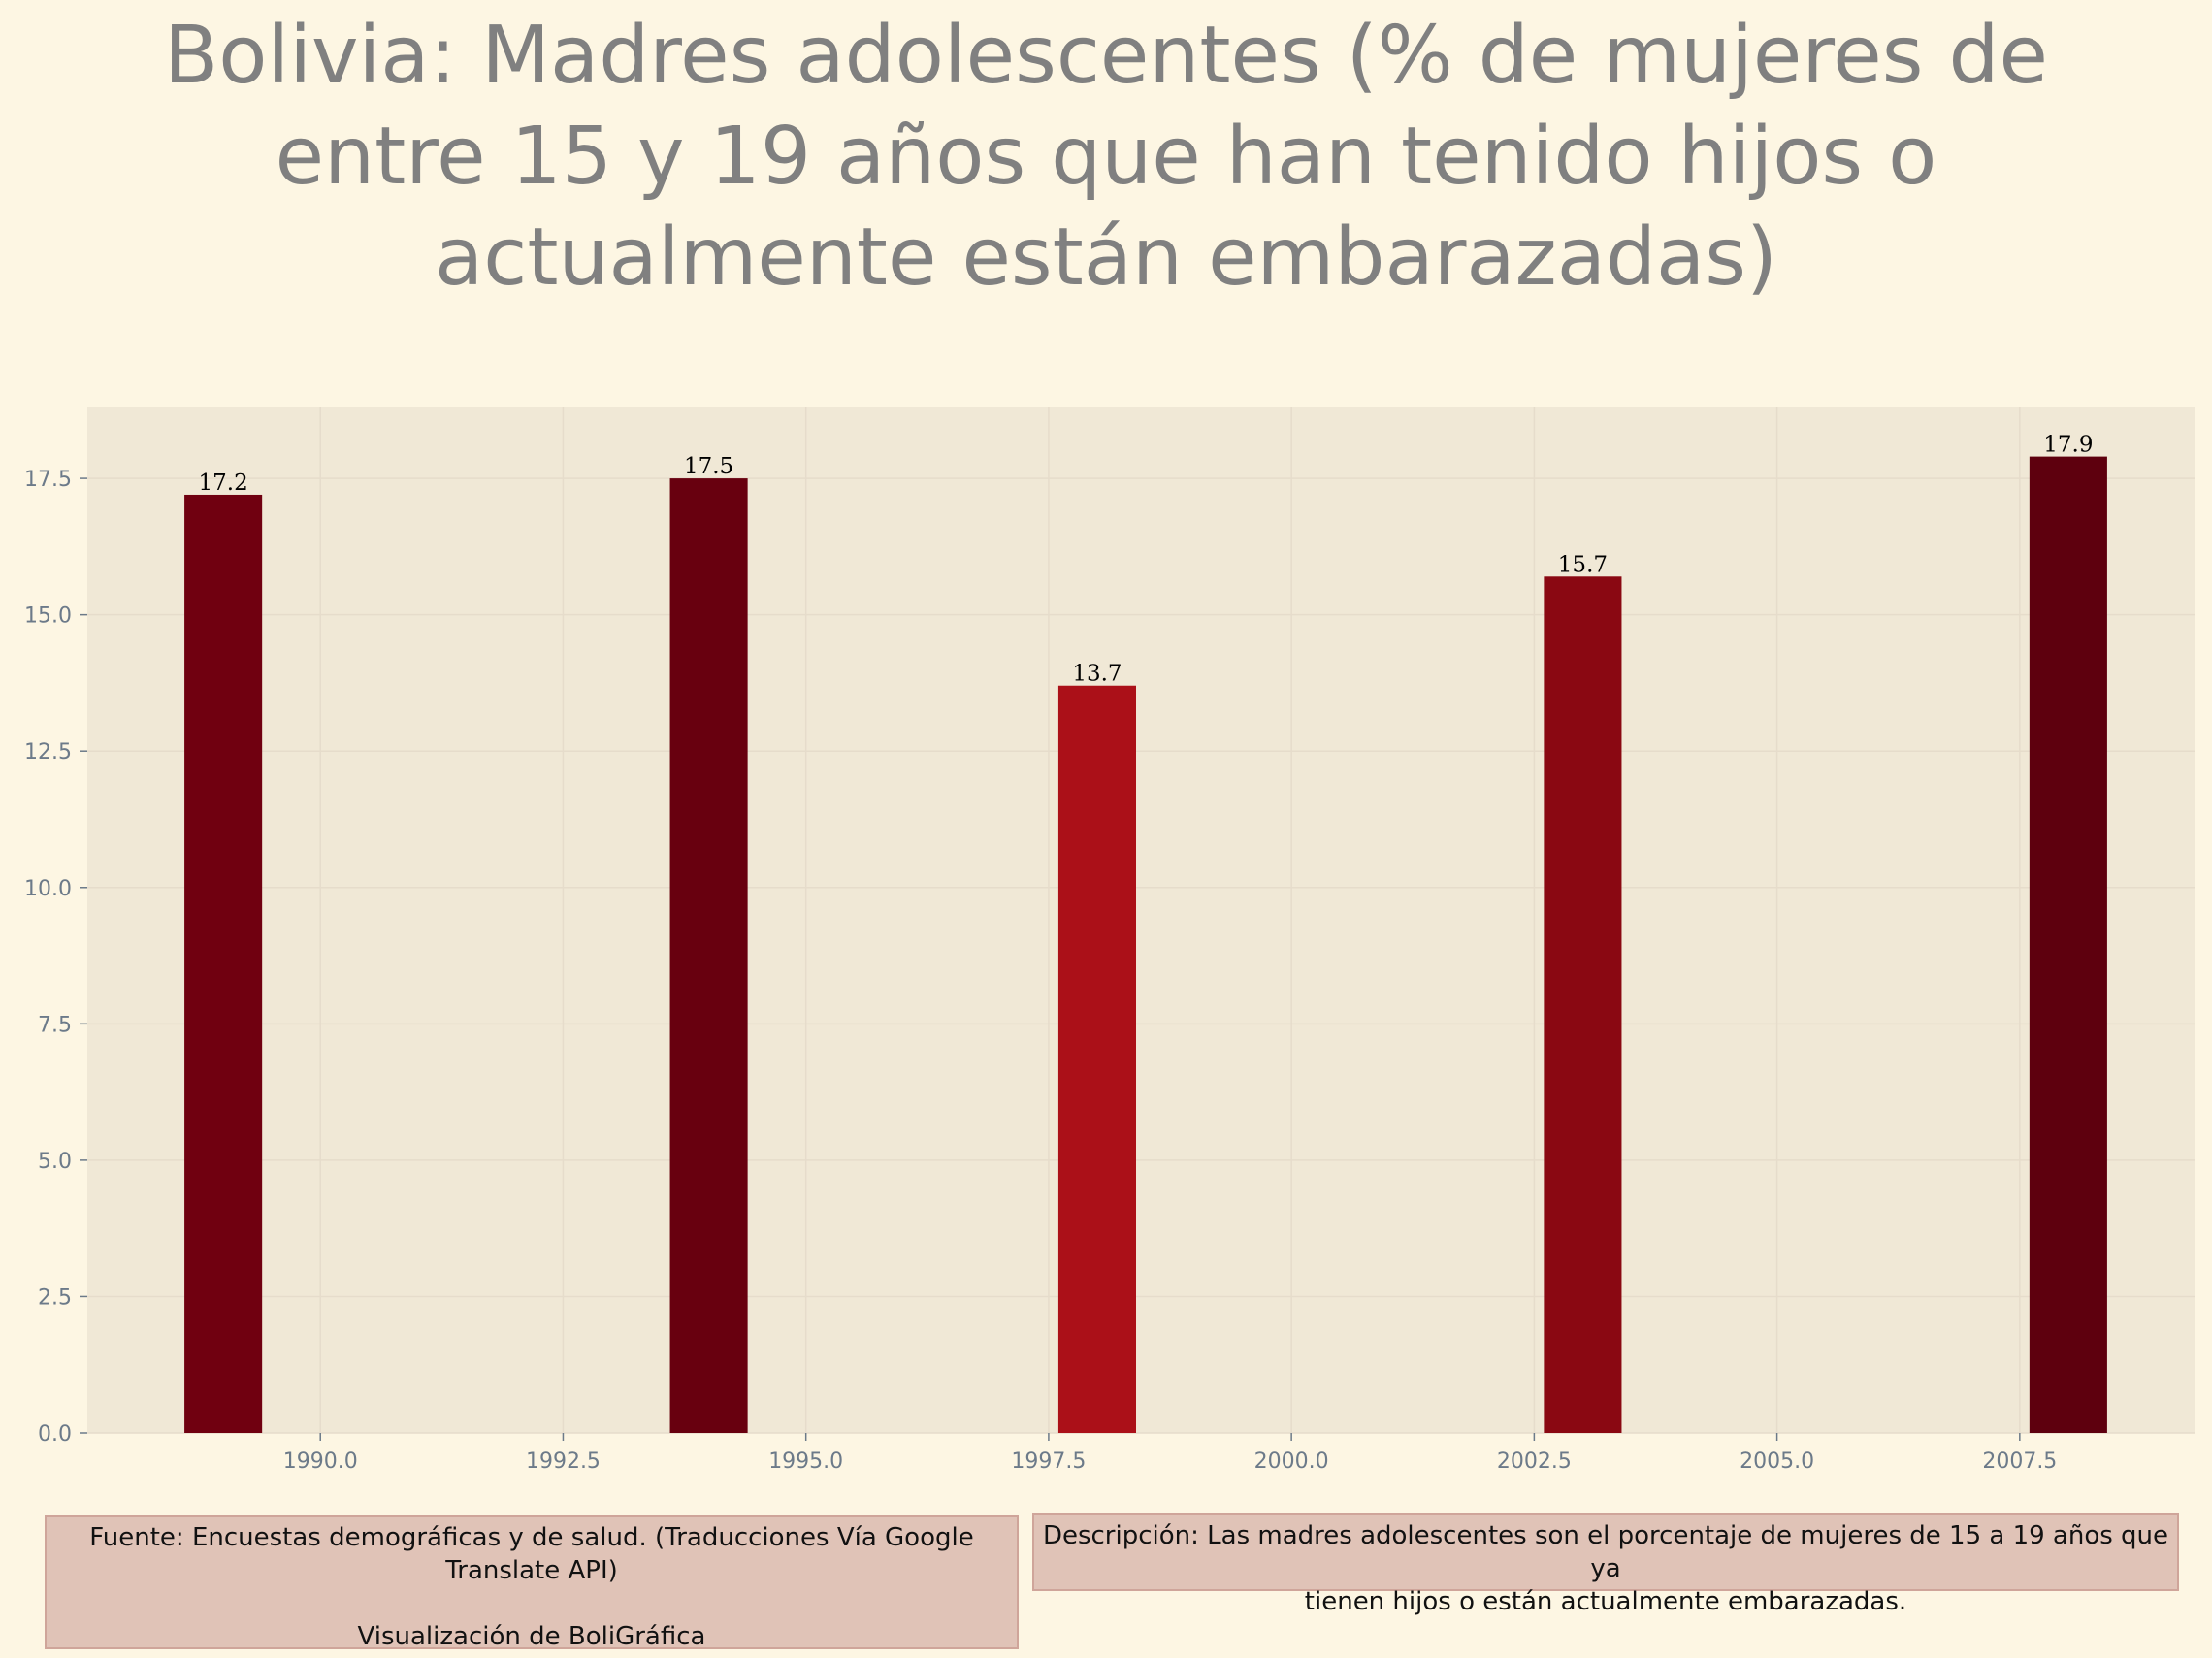 This screenshot has height=1658, width=2212. I want to click on y-tick-label: 7.5, so click(55, 1025).